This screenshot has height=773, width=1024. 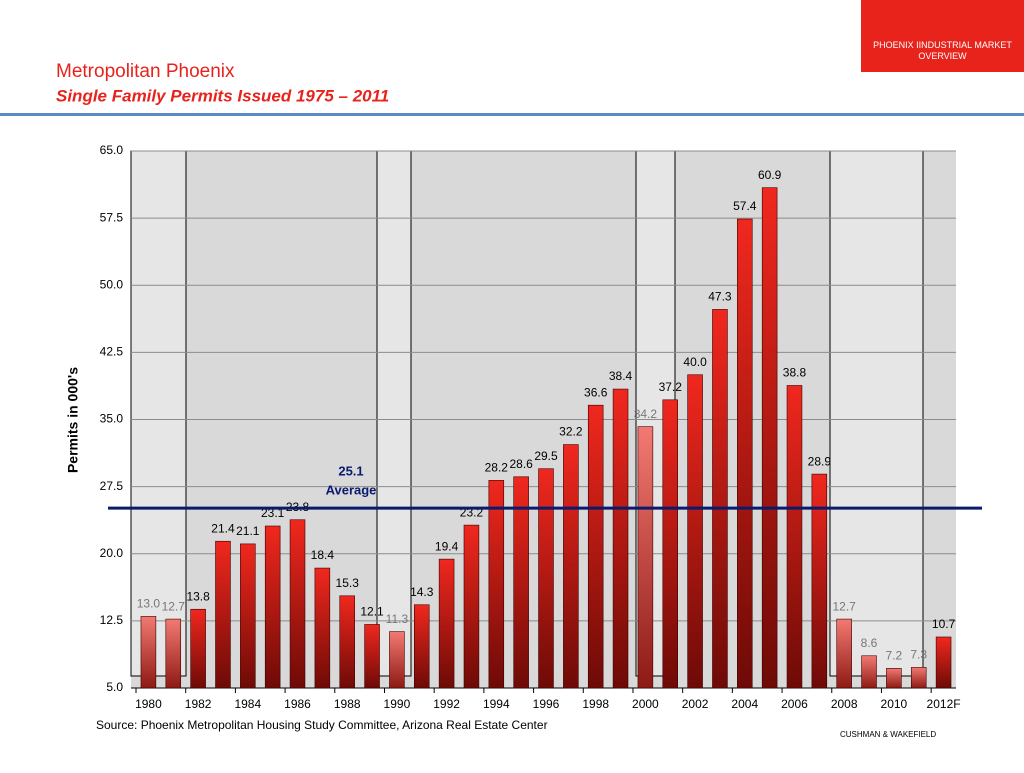 I want to click on value-label: 28.6, so click(x=521, y=464).